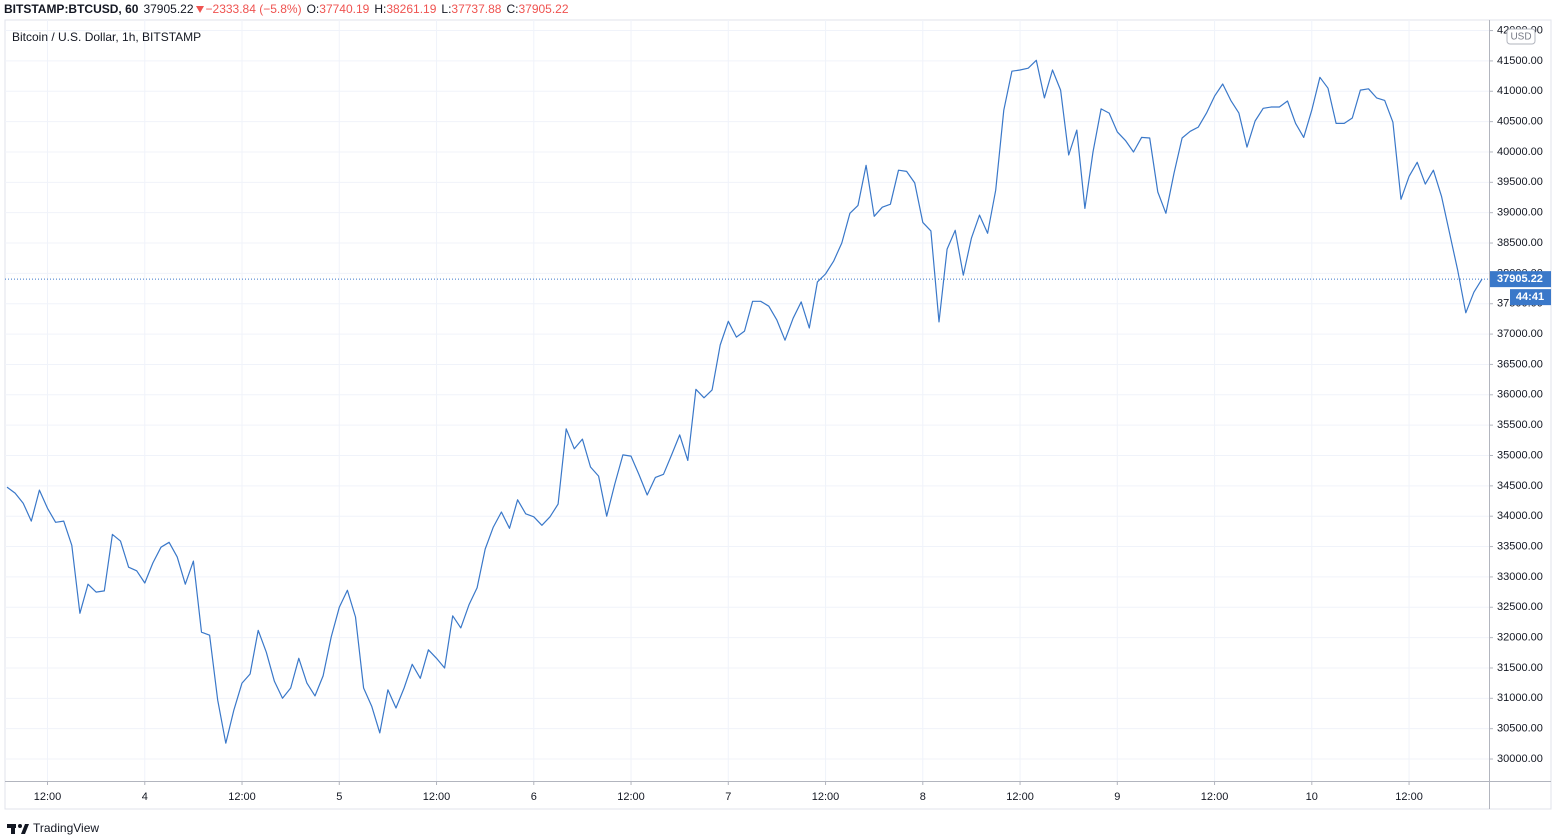 This screenshot has width=1555, height=840. Describe the element at coordinates (339, 797) in the screenshot. I see `x-tick-label: 5` at that location.